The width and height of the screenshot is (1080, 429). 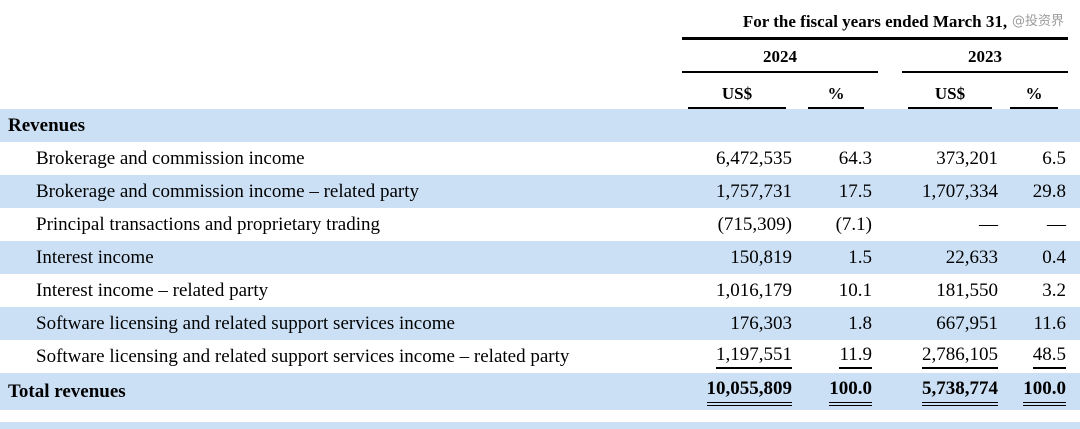 I want to click on double-underlined-value: 5,738,774, so click(x=960, y=392).